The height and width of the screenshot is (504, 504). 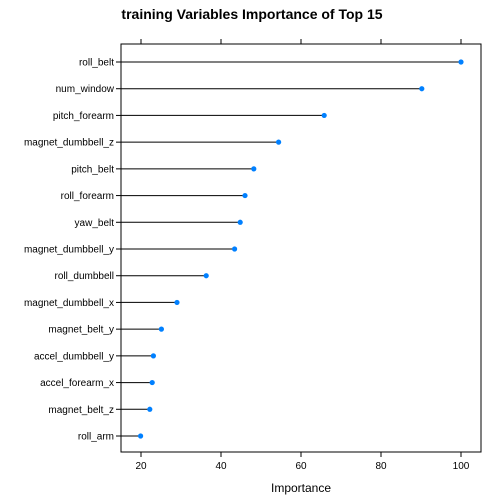 What do you see at coordinates (141, 466) in the screenshot?
I see `x-tick-label: 20` at bounding box center [141, 466].